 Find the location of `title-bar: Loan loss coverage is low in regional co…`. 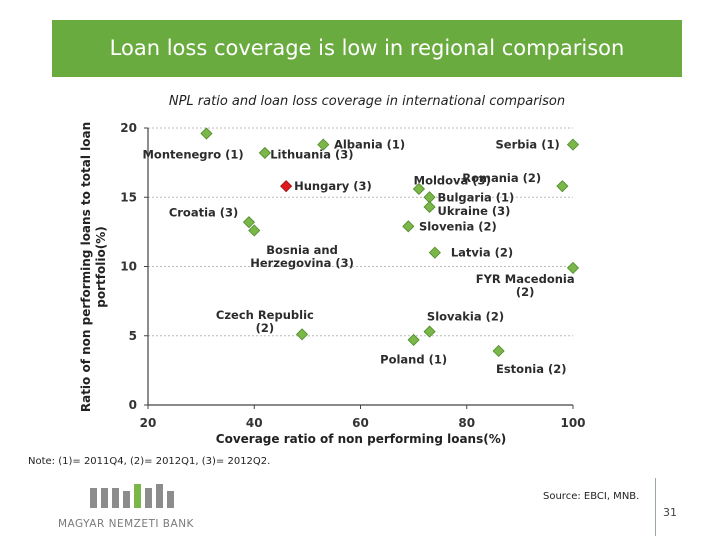

title-bar: Loan loss coverage is low in regional co… is located at coordinates (367, 48).